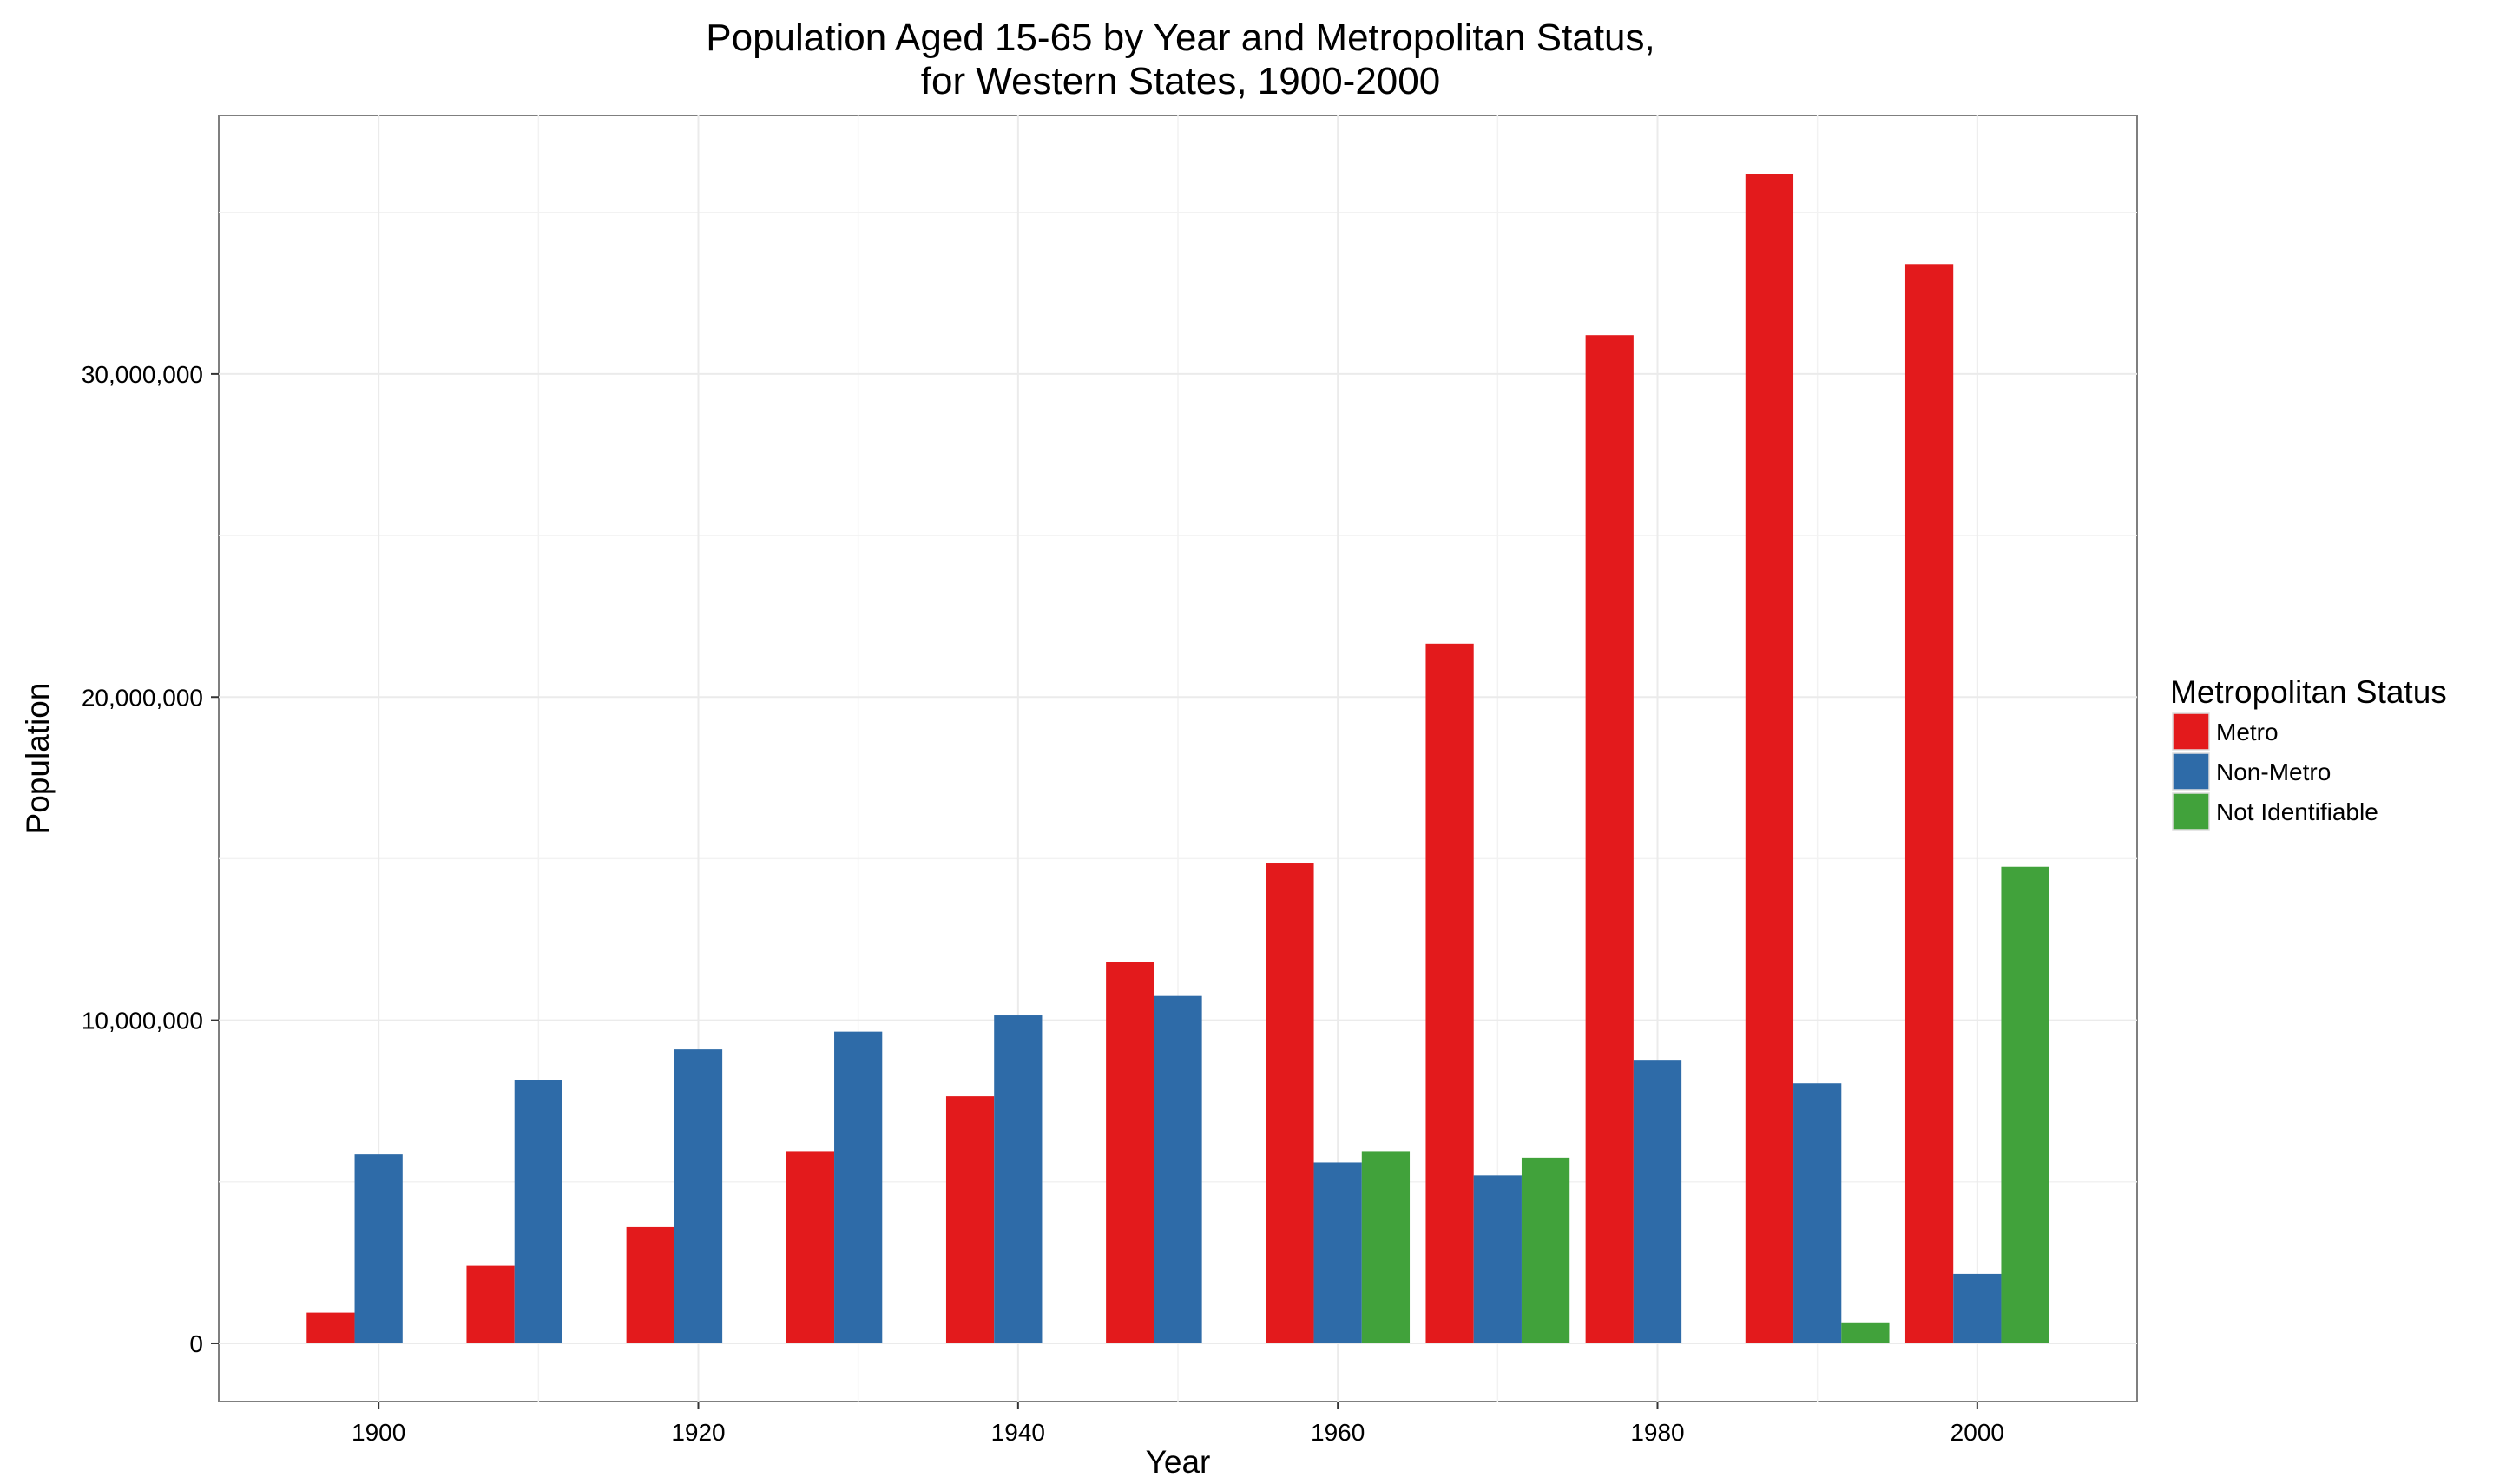  I want to click on bar-not-identifiable-1990, so click(1865, 1332).